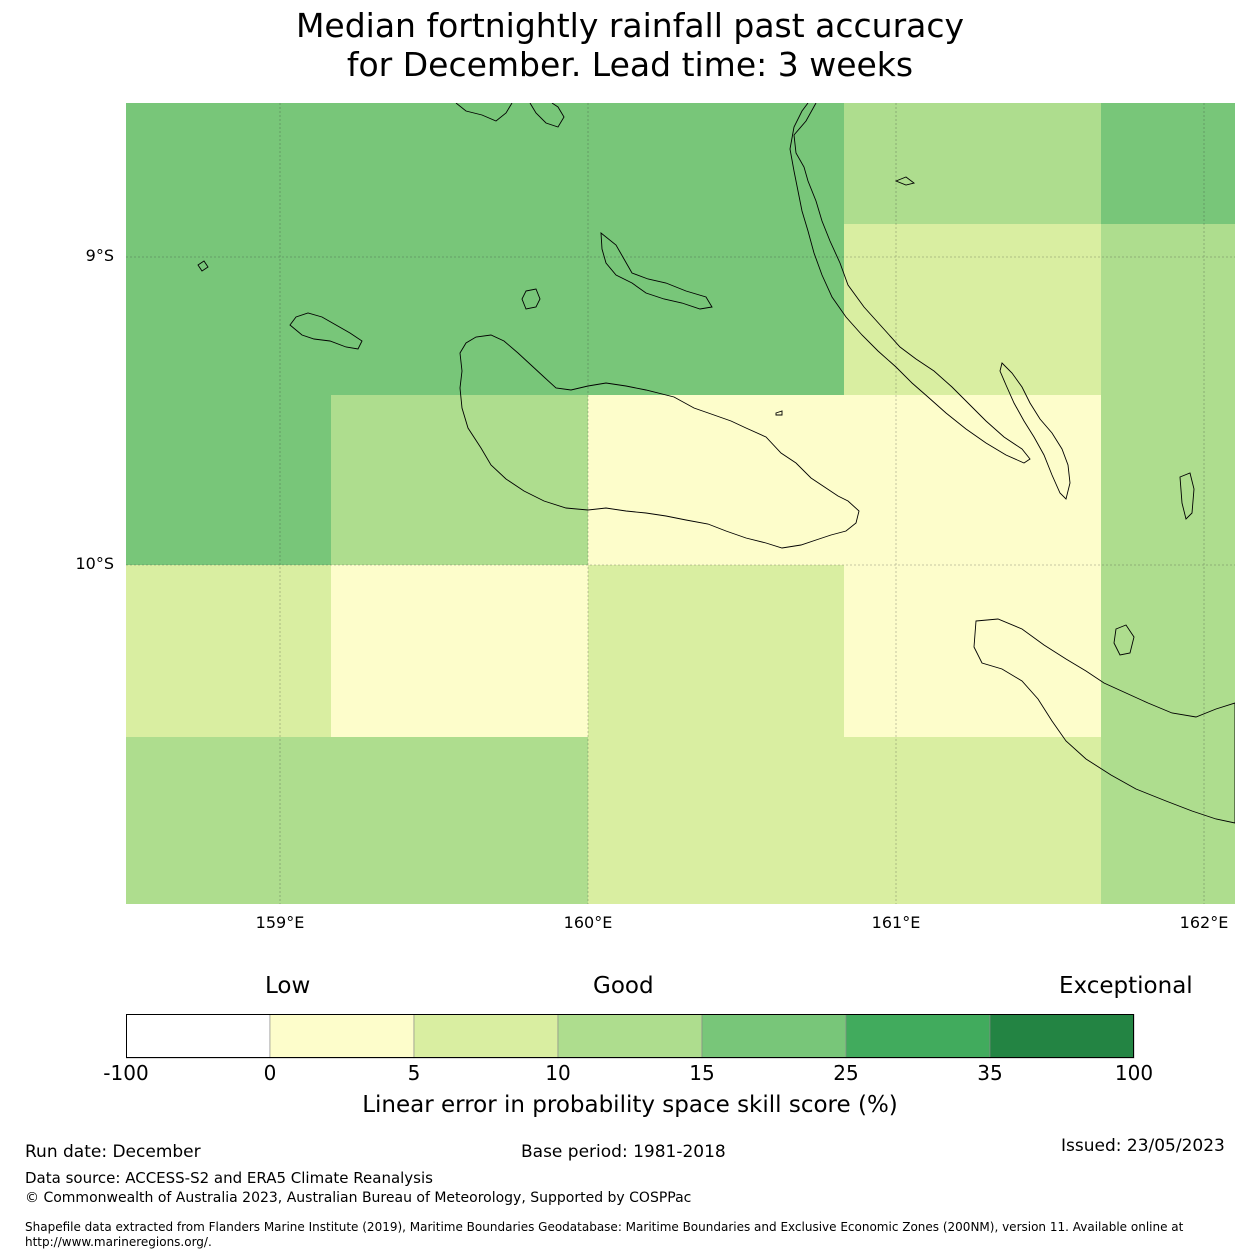 The width and height of the screenshot is (1260, 1260). I want to click on lat-label-9s: 9°S, so click(99, 255).